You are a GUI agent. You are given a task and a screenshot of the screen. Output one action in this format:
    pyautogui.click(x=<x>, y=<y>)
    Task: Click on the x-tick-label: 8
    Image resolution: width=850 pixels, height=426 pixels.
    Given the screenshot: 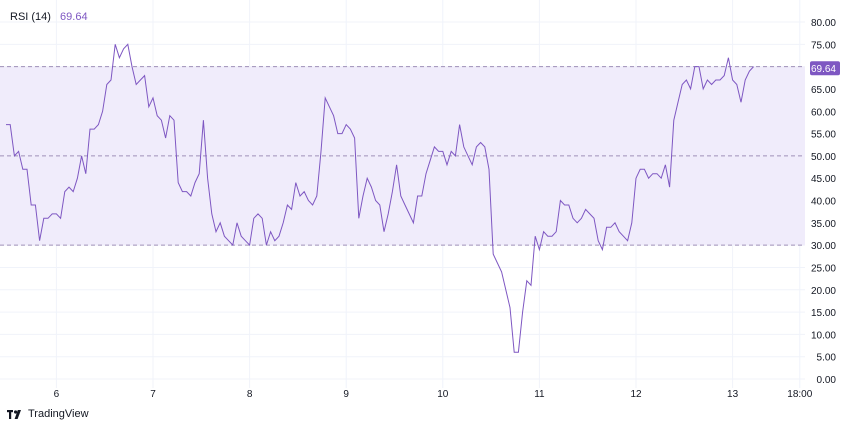 What is the action you would take?
    pyautogui.click(x=250, y=394)
    